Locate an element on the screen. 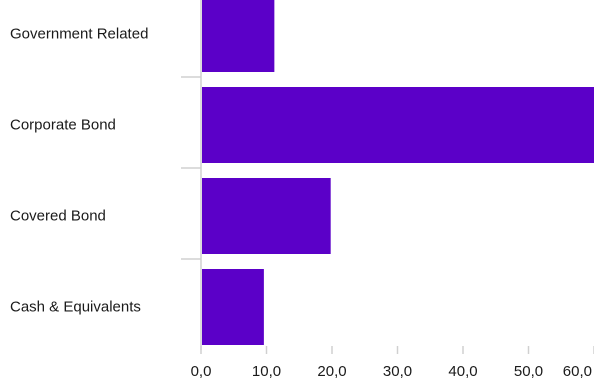  category-label: Government Related is located at coordinates (79, 34).